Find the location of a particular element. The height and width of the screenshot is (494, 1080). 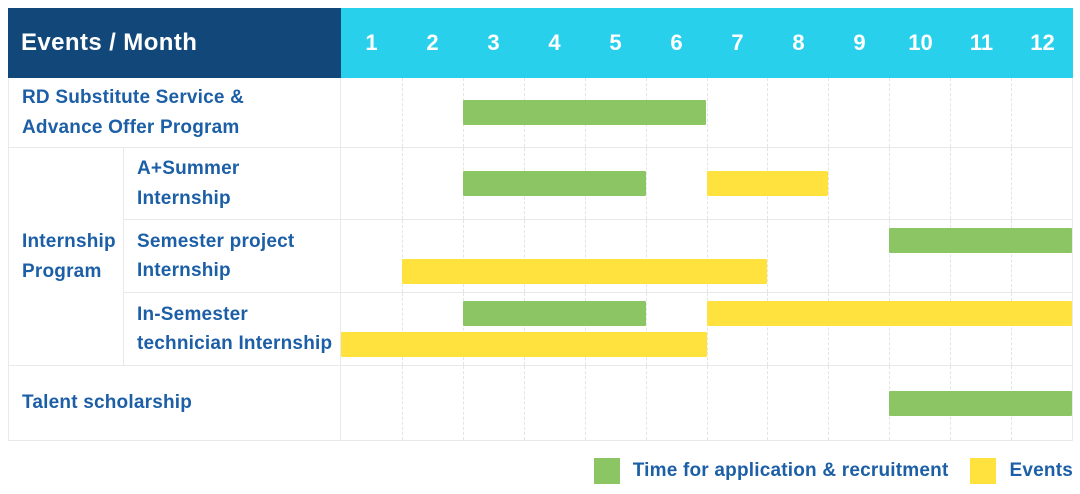

row-label-talent-scholarship: Talent scholarship is located at coordinates (174, 403).